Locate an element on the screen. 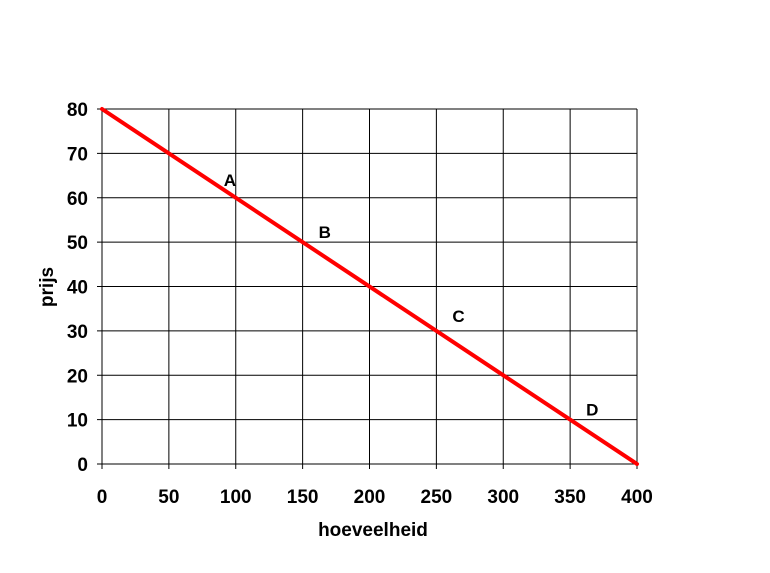 This screenshot has height=573, width=770. x-tick-label: 0 is located at coordinates (102, 497).